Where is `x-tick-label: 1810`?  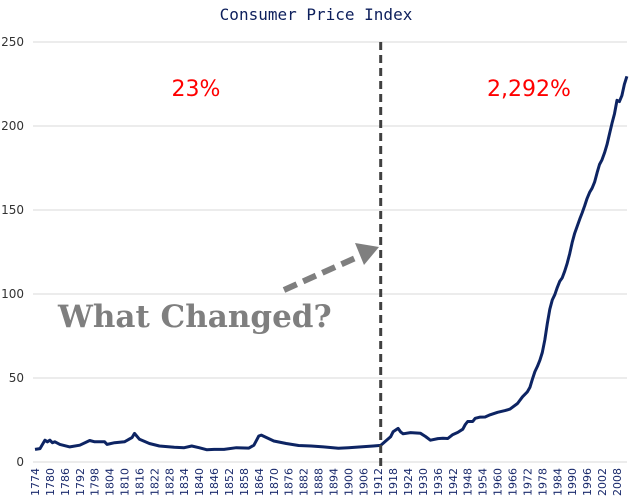
x-tick-label: 1810 is located at coordinates (125, 482).